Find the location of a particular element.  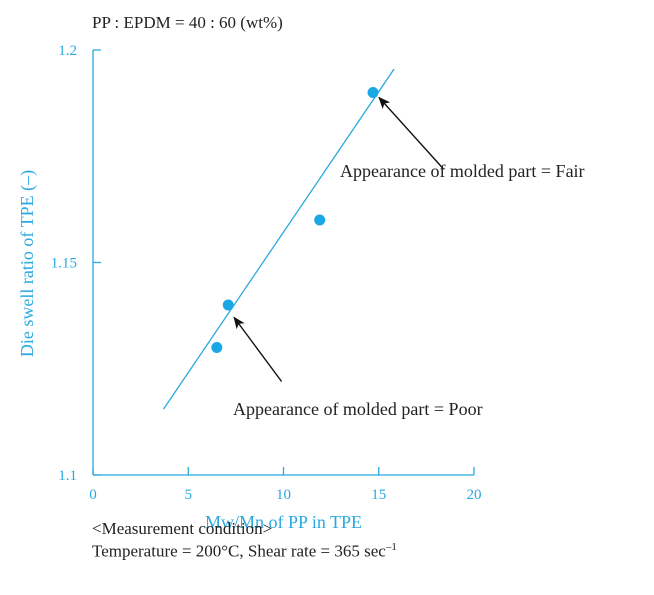

annotation-label: Appearance of molded part = Fair is located at coordinates (462, 171).